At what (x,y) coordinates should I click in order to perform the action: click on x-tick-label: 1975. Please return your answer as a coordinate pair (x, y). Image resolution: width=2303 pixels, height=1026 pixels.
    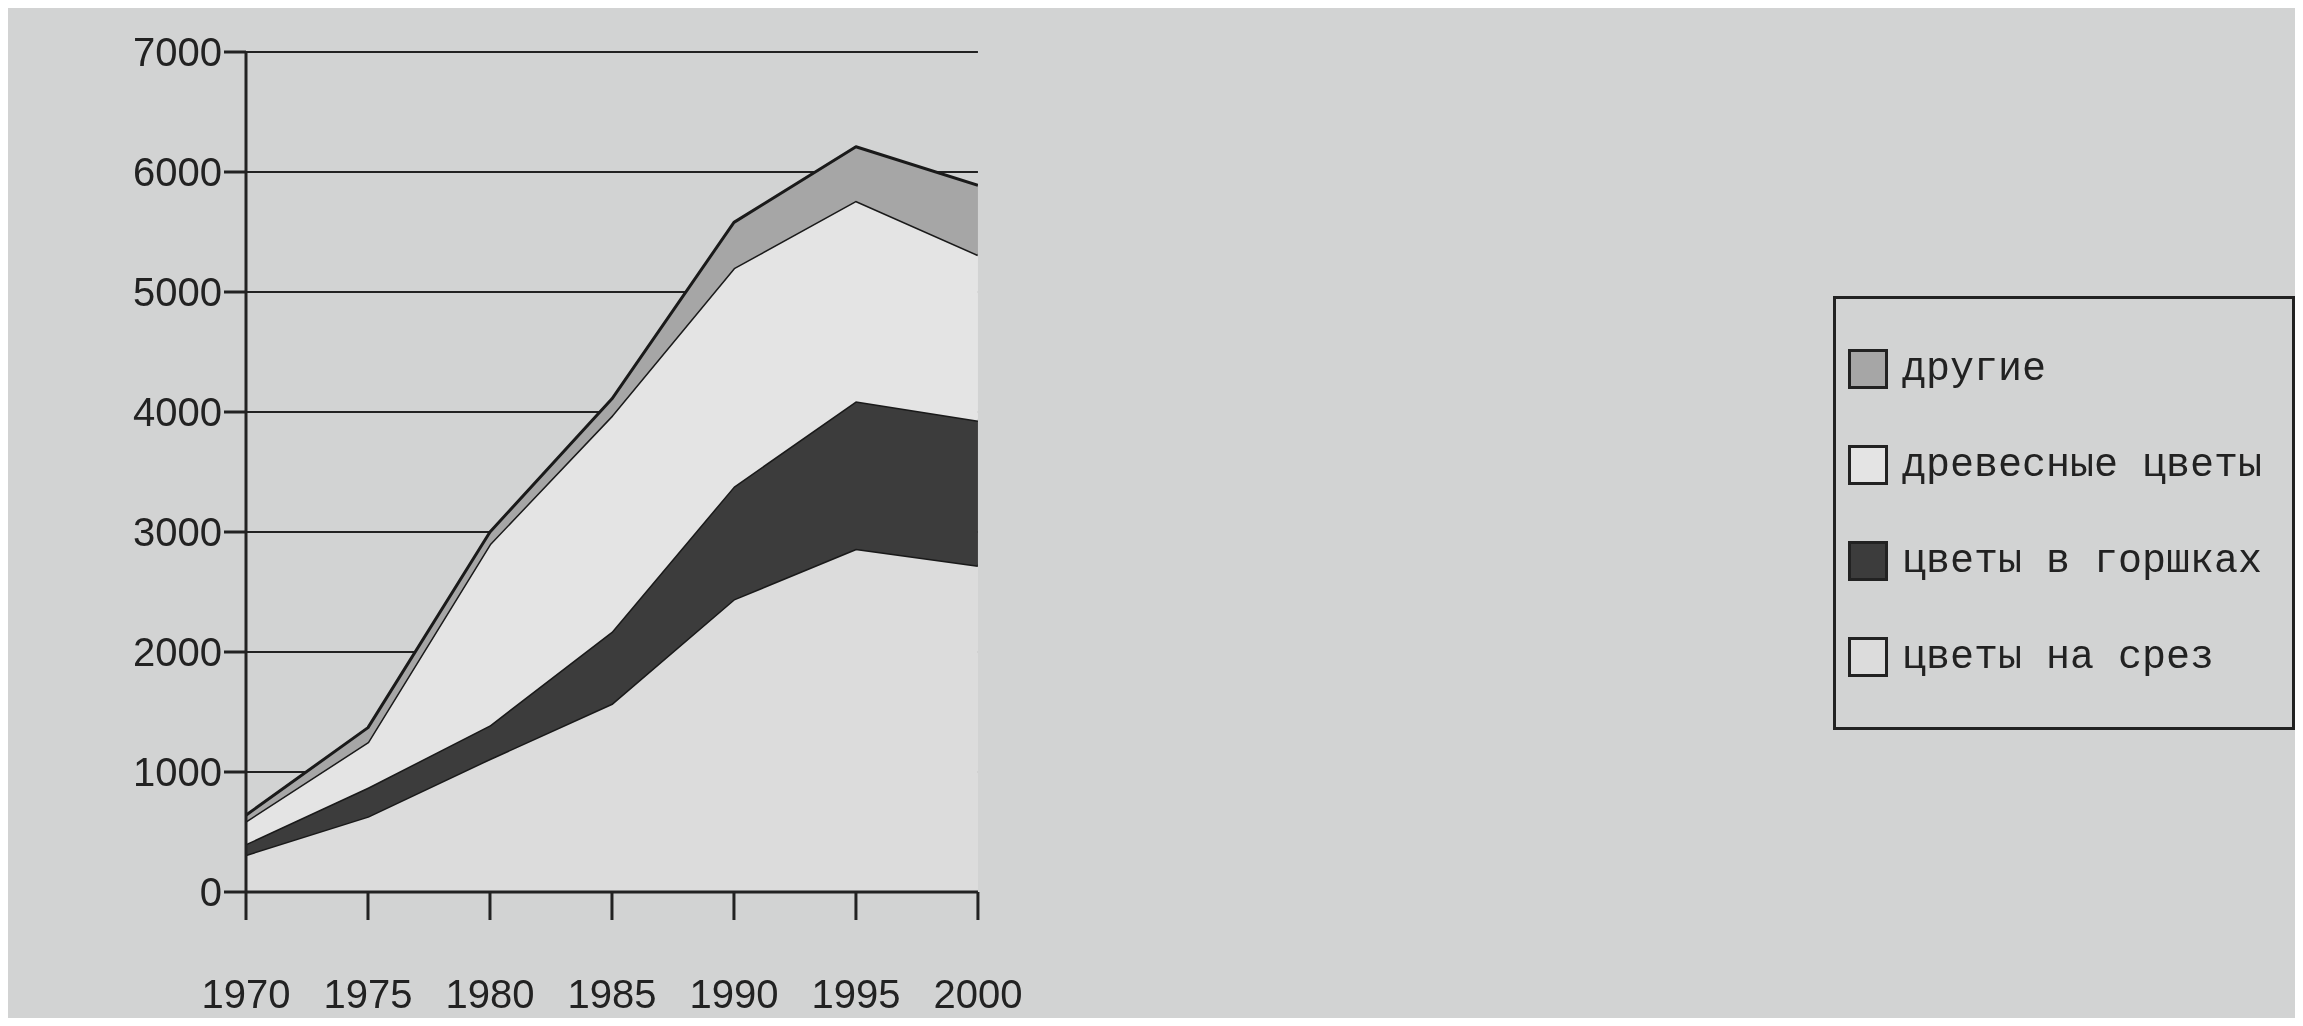
    Looking at the image, I should click on (368, 994).